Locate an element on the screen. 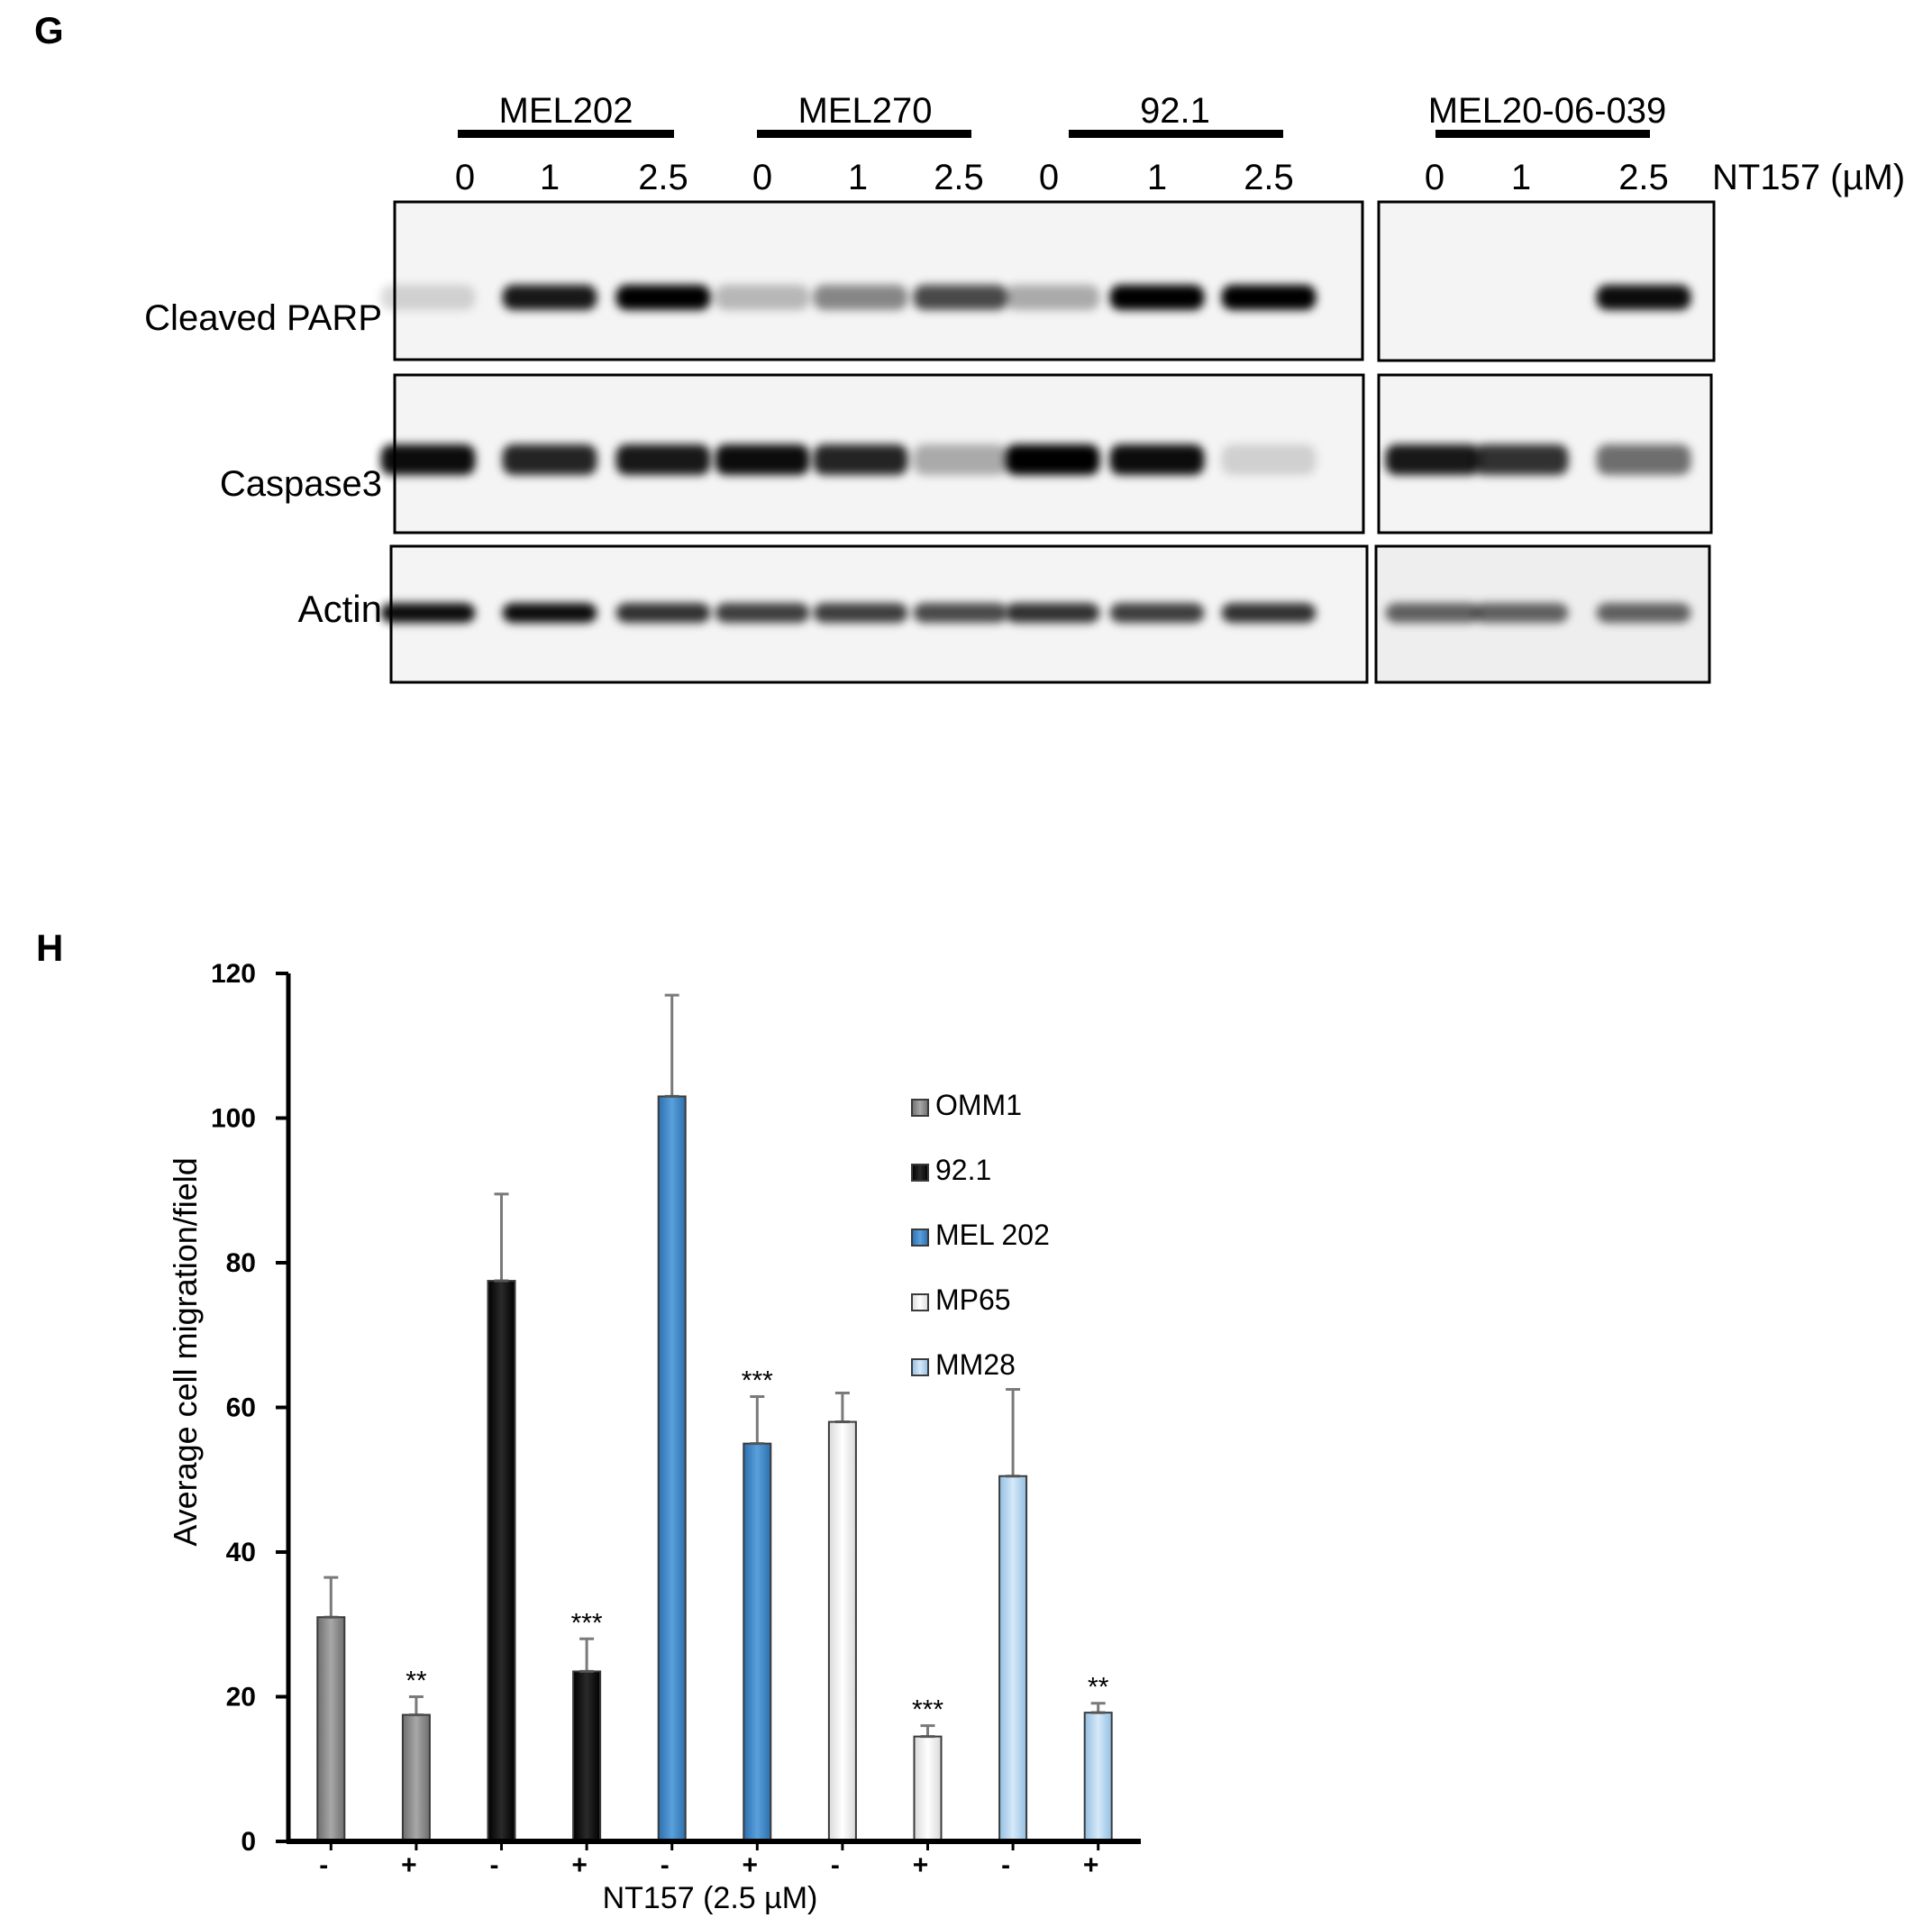 The height and width of the screenshot is (1918, 1932). blot-label-actin: Actin is located at coordinates (340, 609).